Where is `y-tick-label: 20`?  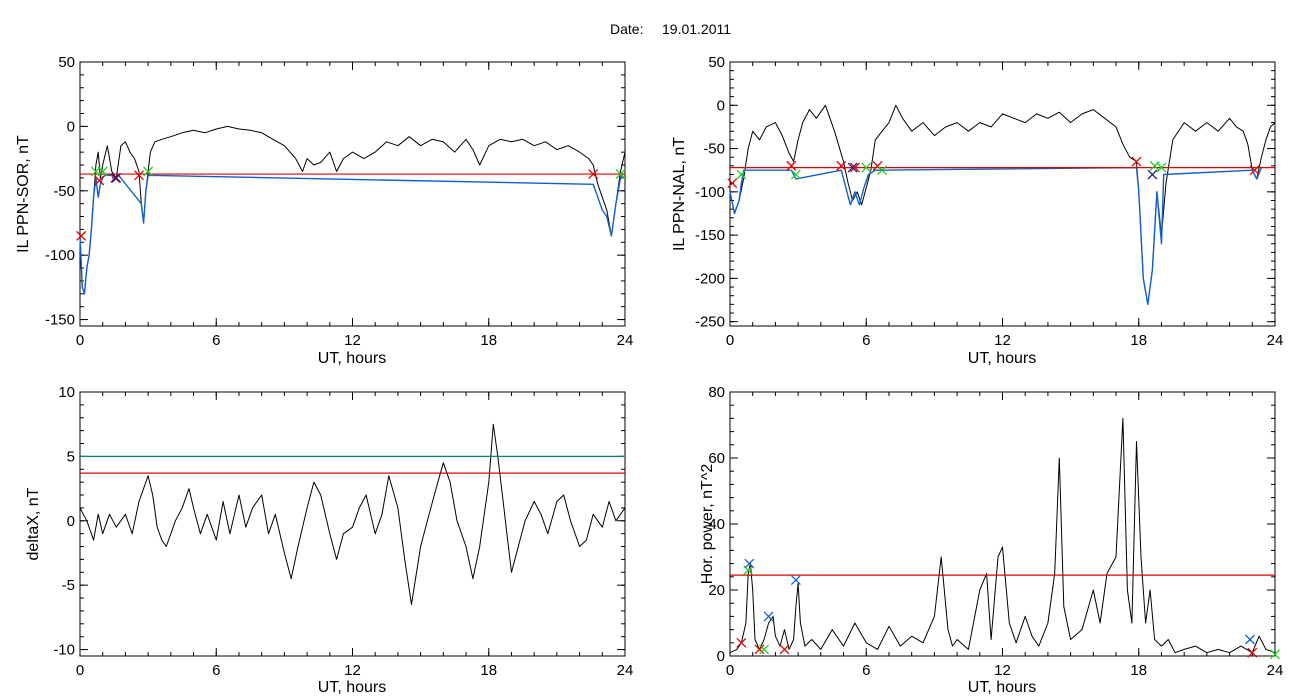
y-tick-label: 20 is located at coordinates (716, 590).